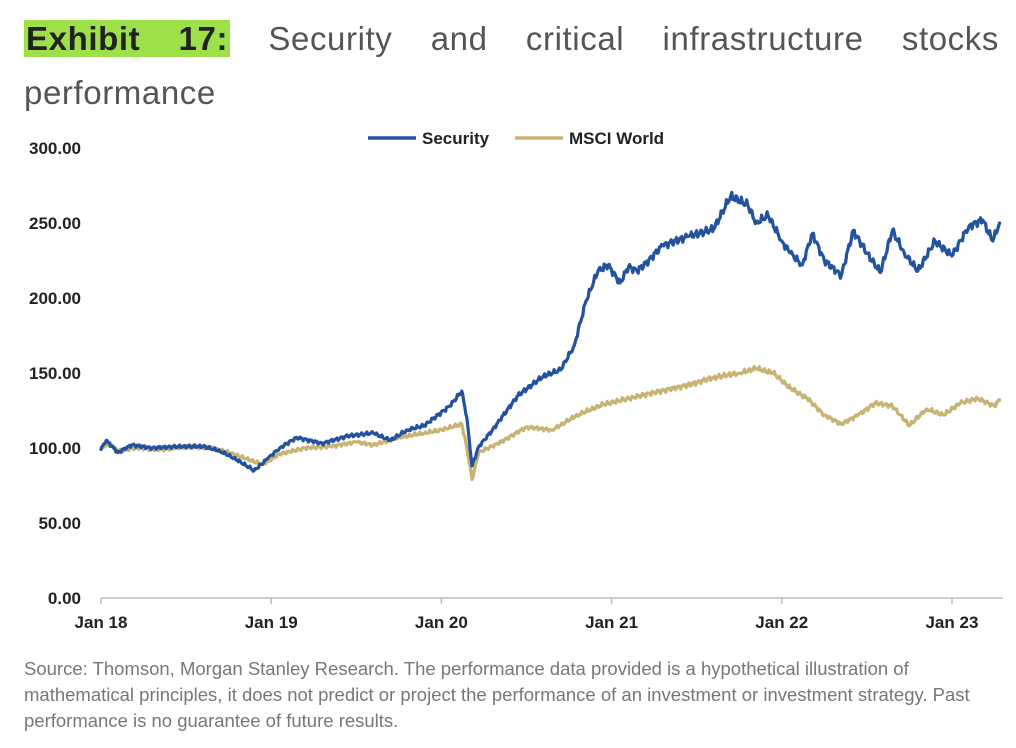  What do you see at coordinates (550, 423) in the screenshot?
I see `series-line-msci-world` at bounding box center [550, 423].